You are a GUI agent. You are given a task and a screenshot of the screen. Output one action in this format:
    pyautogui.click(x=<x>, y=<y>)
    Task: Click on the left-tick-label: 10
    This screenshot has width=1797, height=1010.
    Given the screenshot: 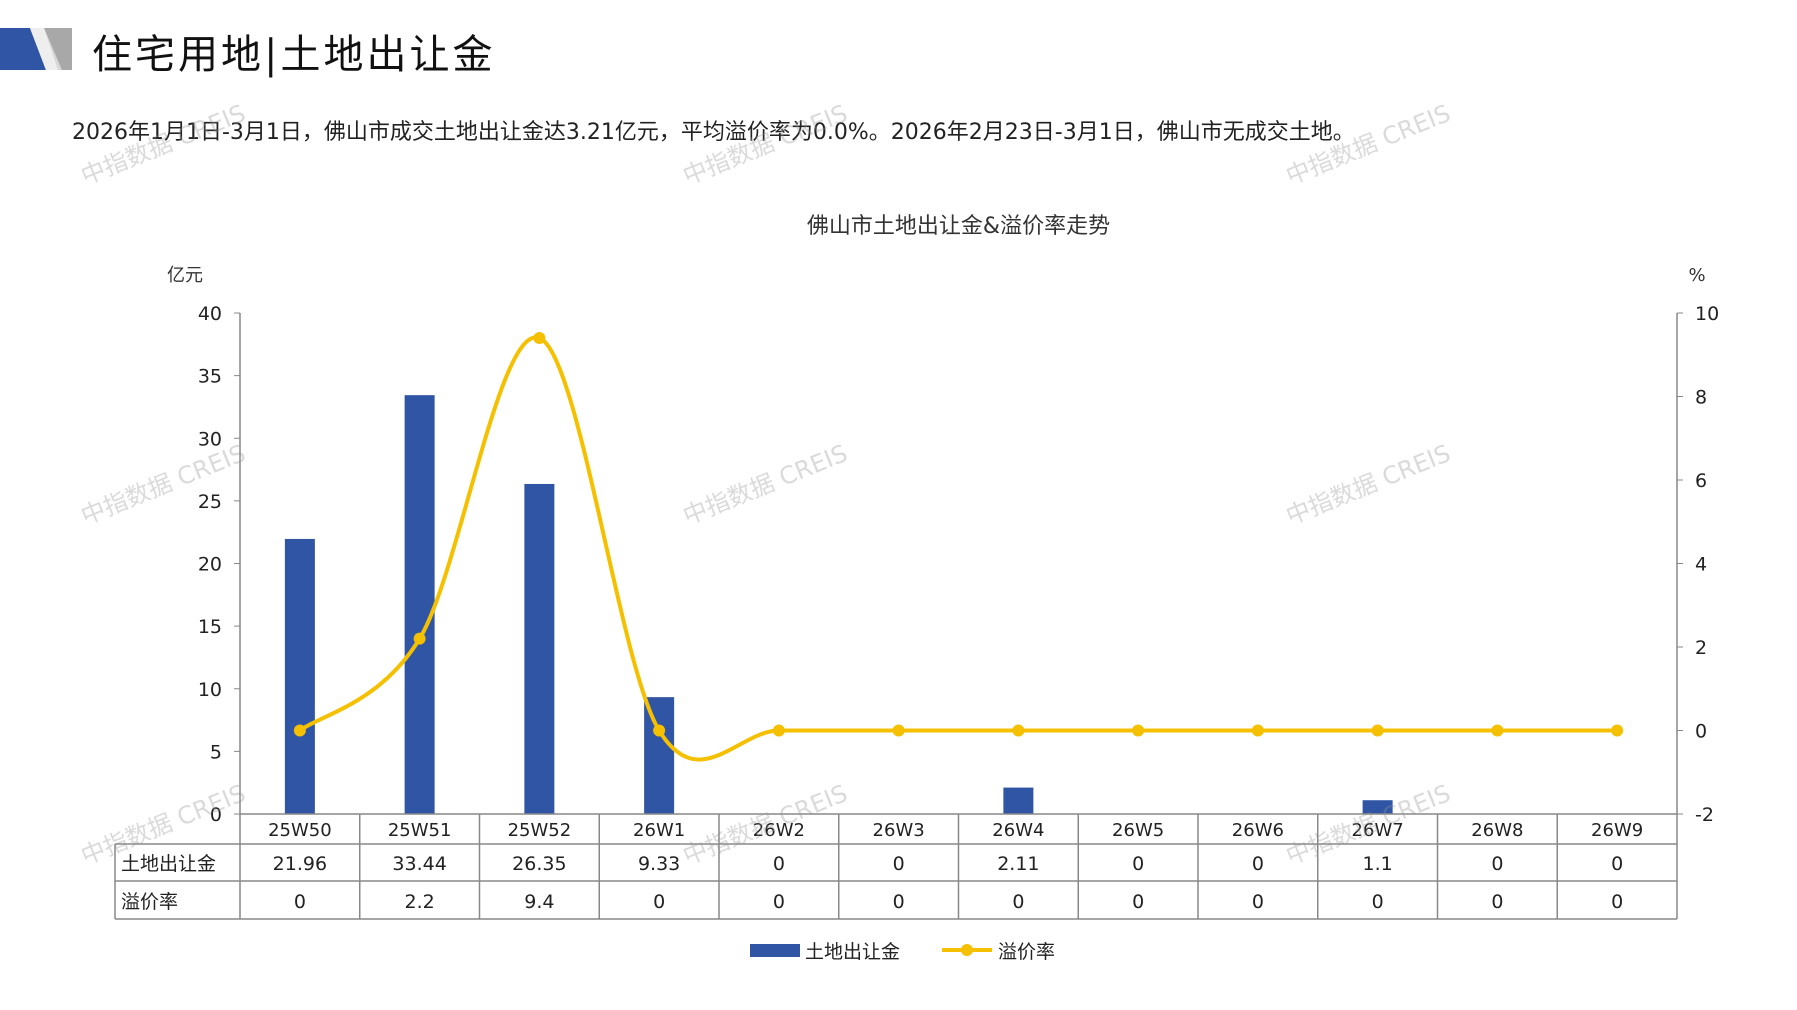 What is the action you would take?
    pyautogui.click(x=210, y=690)
    